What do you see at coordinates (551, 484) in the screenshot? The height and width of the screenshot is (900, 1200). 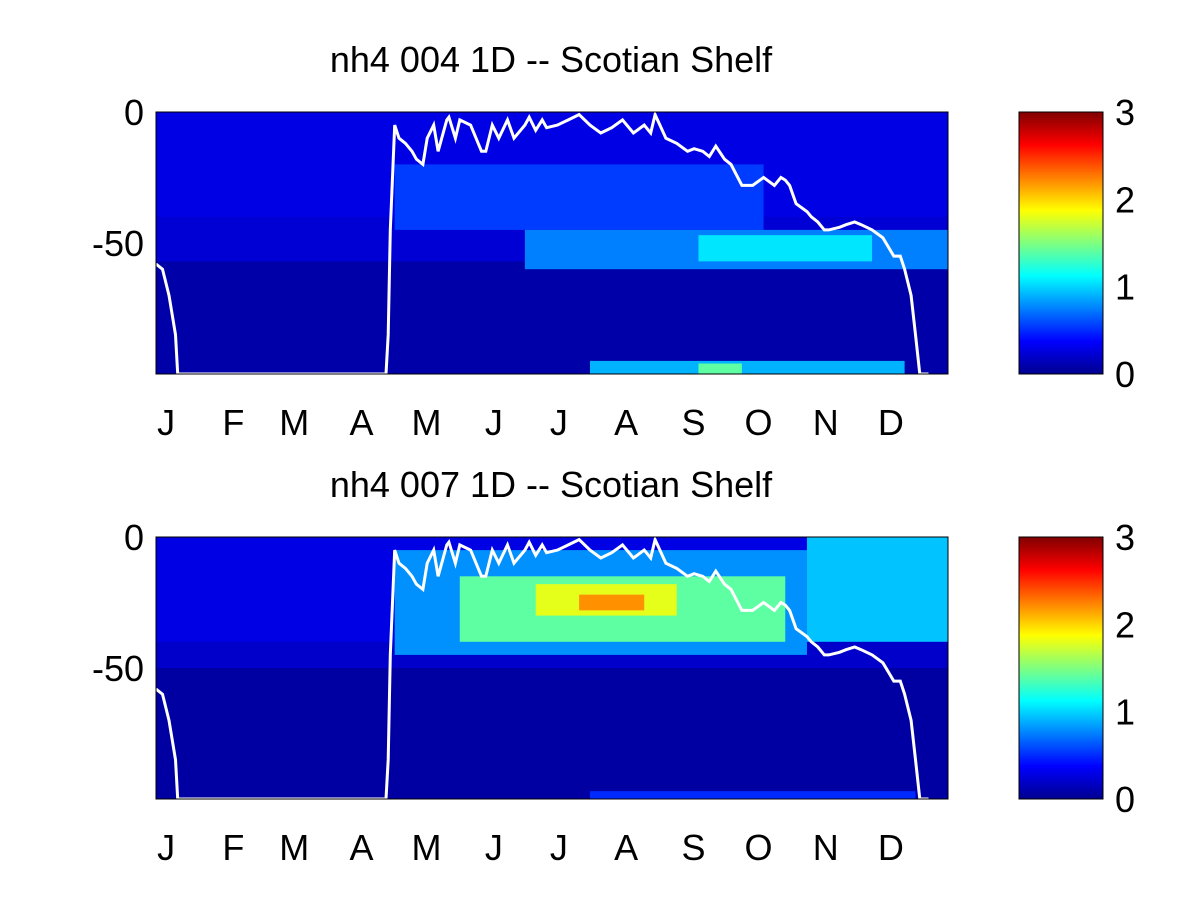 I see `chart-title: nh4 007 1D -- Scotian Shelf` at bounding box center [551, 484].